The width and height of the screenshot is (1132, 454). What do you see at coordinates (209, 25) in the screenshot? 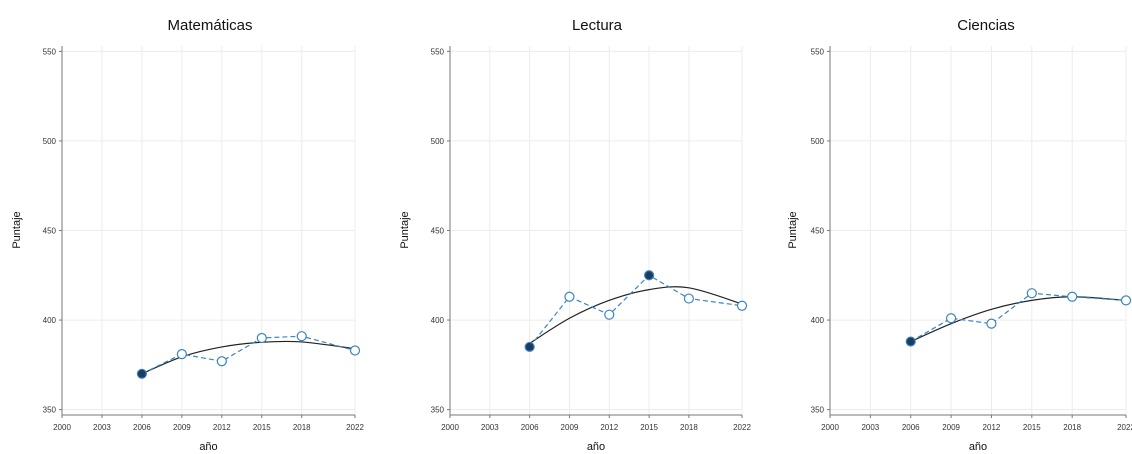
I see `chart-title: Matemáticas` at bounding box center [209, 25].